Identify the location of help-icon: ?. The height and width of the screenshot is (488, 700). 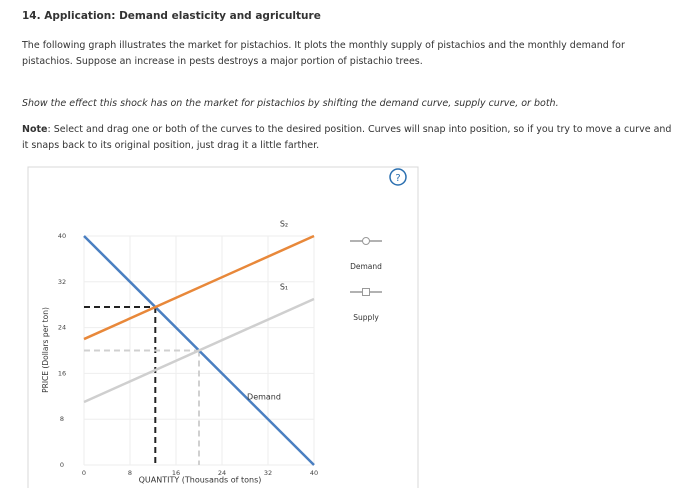
(397, 178).